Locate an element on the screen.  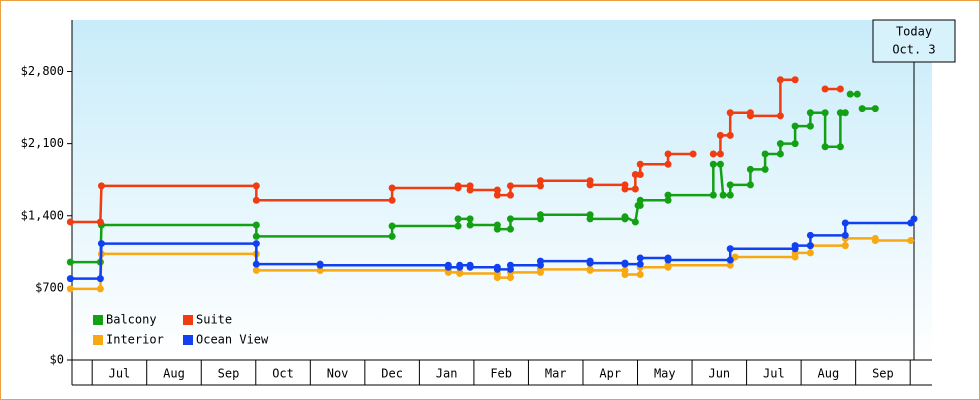
today-label: Today is located at coordinates (914, 32).